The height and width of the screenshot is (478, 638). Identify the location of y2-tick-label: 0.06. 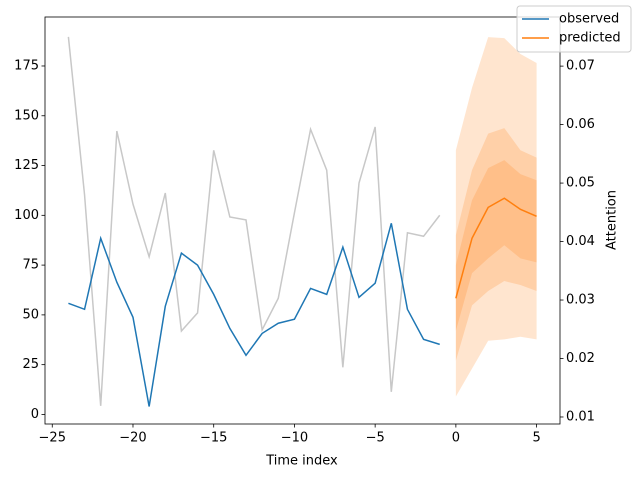
(580, 124).